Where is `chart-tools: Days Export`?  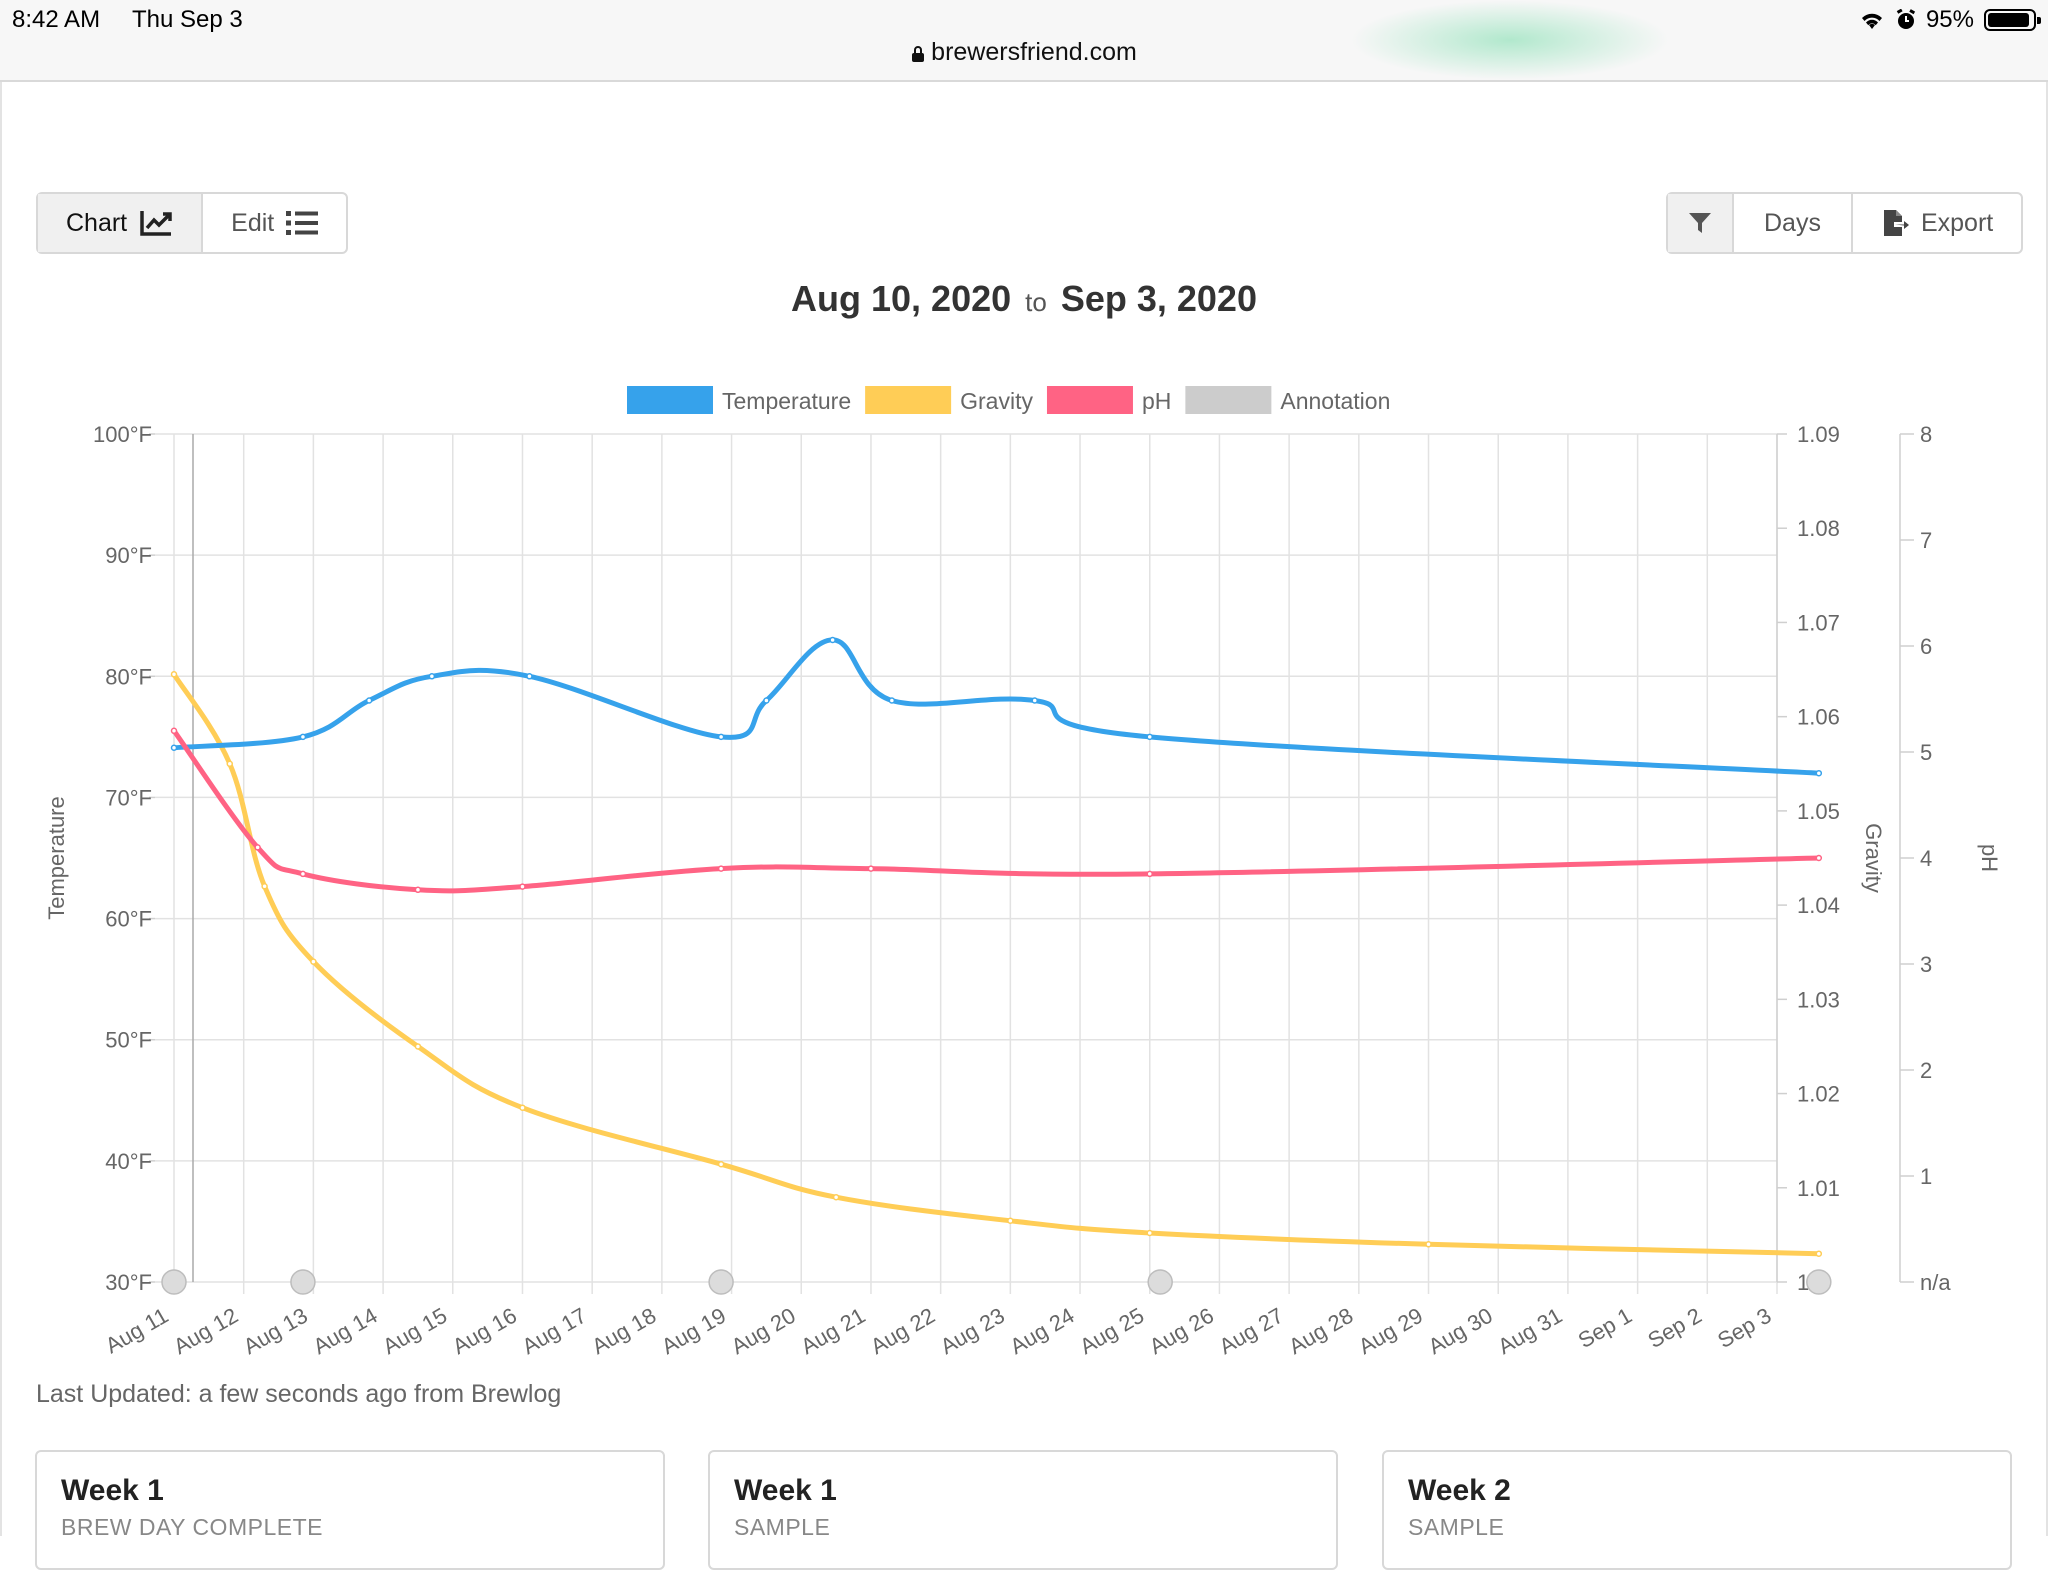
chart-tools: Days Export is located at coordinates (1845, 223).